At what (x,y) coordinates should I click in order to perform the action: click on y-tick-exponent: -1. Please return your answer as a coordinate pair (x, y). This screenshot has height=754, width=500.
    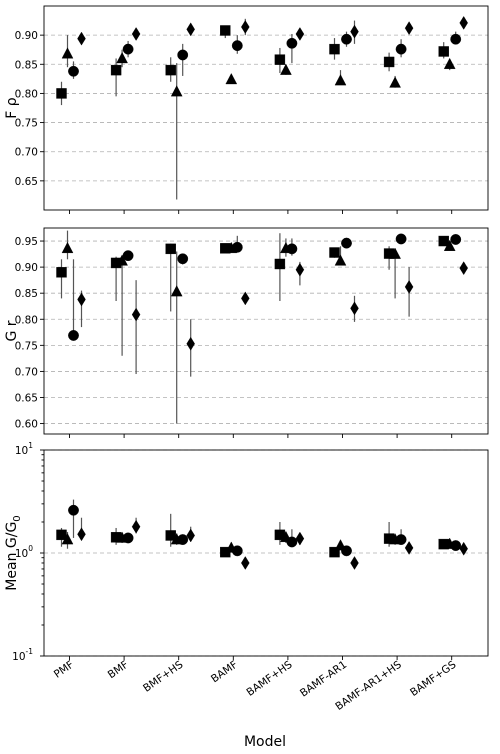
    Looking at the image, I should click on (30, 651).